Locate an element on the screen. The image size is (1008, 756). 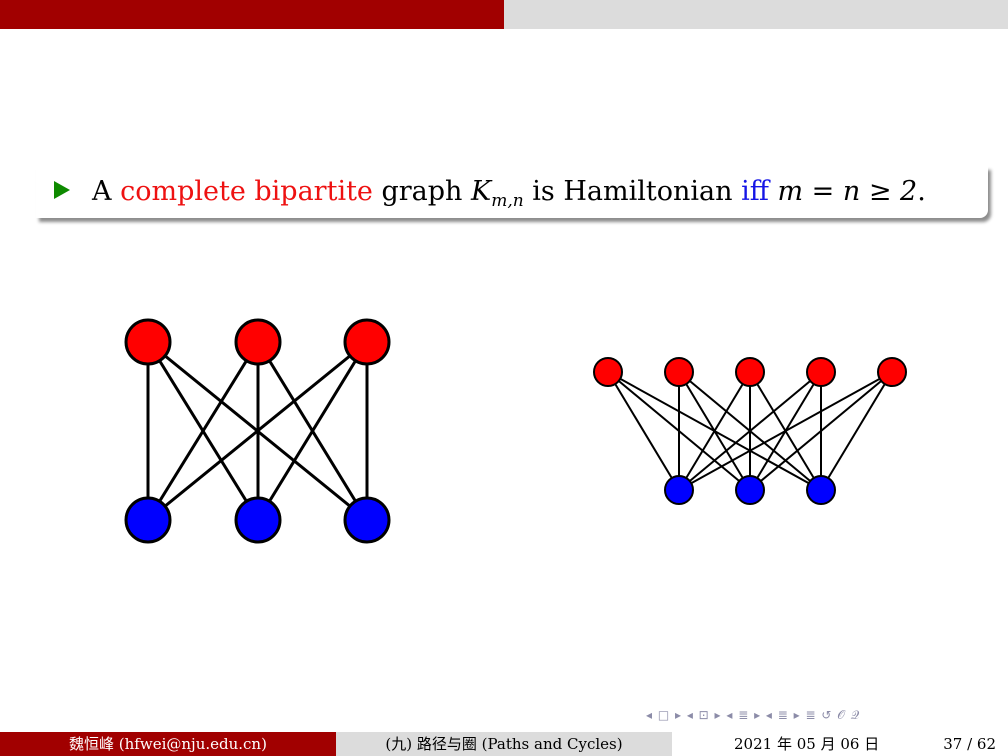
graph-K_3,3 is located at coordinates (257, 431).